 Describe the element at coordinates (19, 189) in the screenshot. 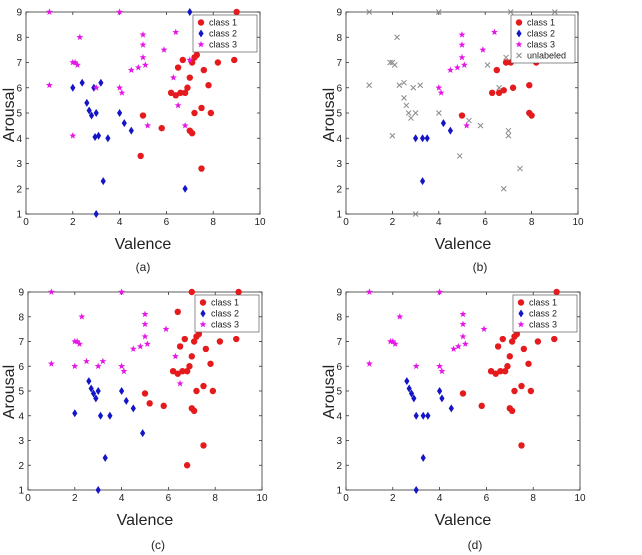

I see `y-tick-label: 2` at that location.